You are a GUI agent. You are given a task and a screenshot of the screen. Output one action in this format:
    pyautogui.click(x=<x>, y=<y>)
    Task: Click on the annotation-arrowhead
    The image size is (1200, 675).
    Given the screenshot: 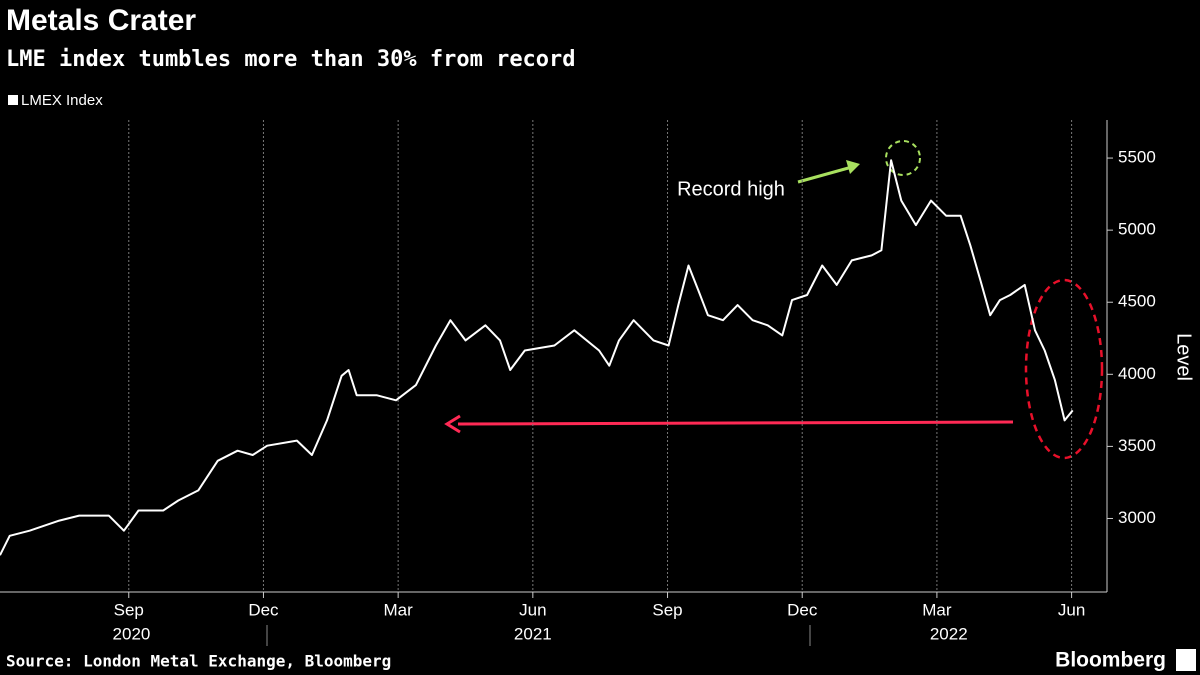 What is the action you would take?
    pyautogui.click(x=853, y=167)
    